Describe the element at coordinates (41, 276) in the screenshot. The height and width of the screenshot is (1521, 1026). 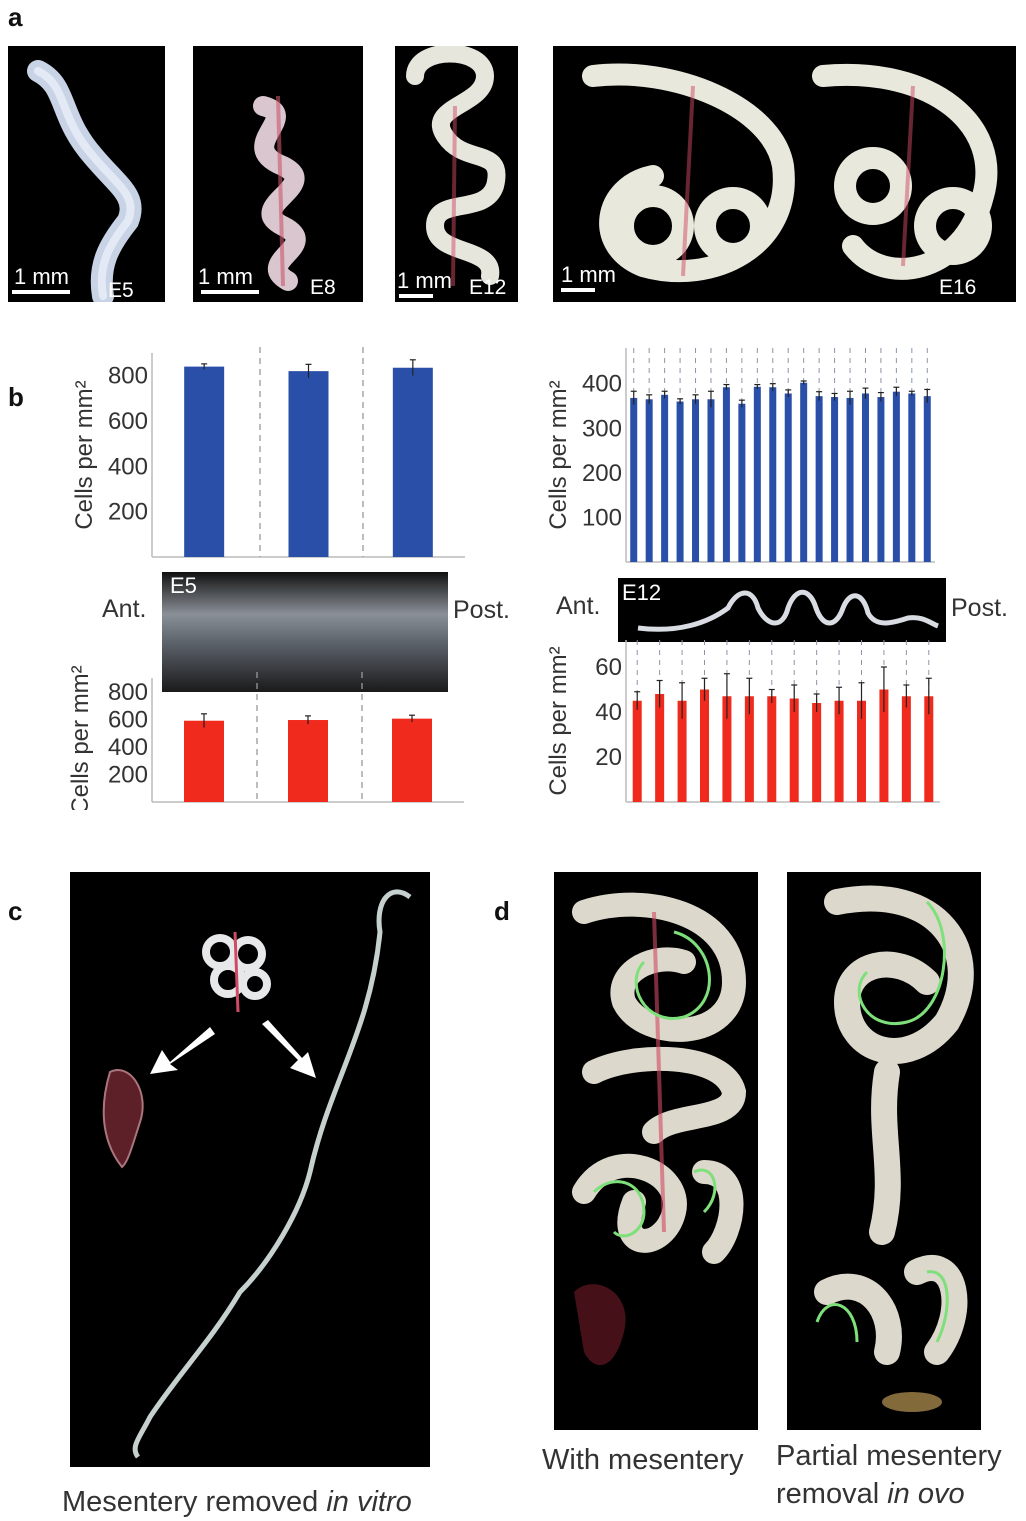
I see `scale-label-e5: 1 mm` at that location.